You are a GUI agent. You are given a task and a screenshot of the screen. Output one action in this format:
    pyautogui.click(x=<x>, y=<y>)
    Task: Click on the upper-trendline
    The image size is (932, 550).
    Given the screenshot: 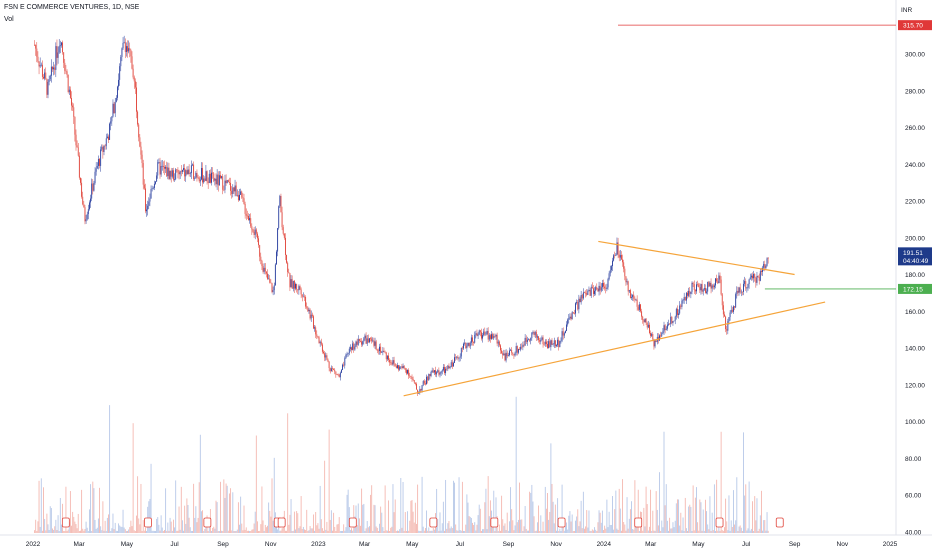 What is the action you would take?
    pyautogui.click(x=696, y=258)
    